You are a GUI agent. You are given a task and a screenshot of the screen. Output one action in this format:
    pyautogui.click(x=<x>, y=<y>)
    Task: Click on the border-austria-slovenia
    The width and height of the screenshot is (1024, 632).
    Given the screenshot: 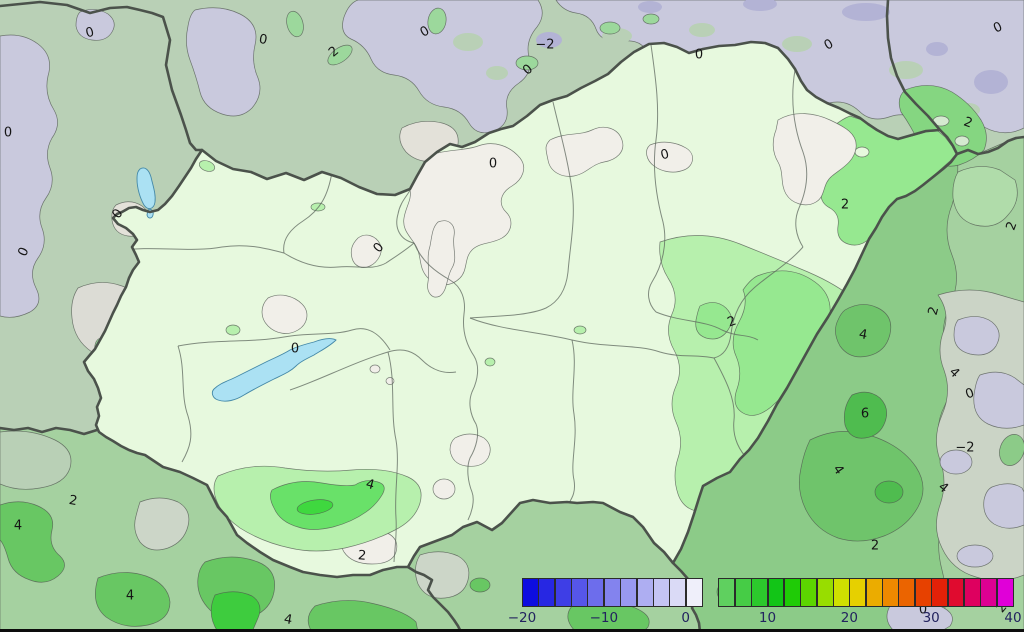 What is the action you would take?
    pyautogui.click(x=49, y=431)
    